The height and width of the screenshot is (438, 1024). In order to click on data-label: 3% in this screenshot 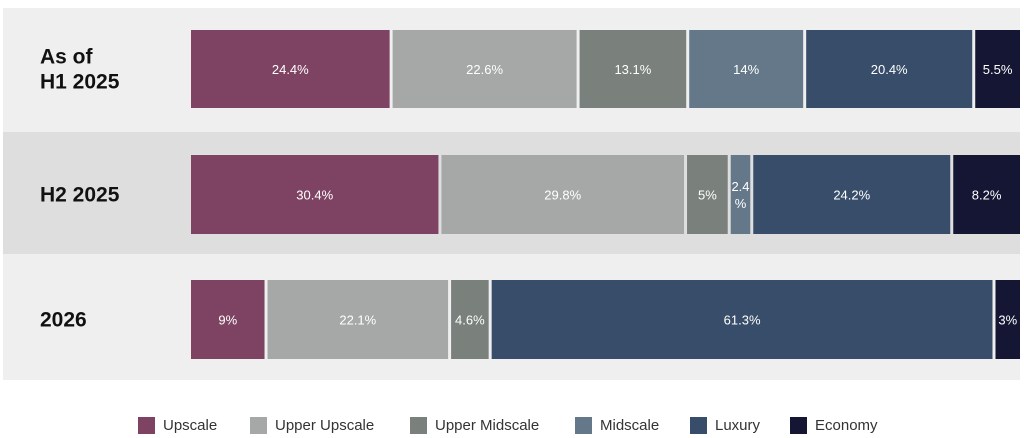, I will do `click(1007, 320)`.